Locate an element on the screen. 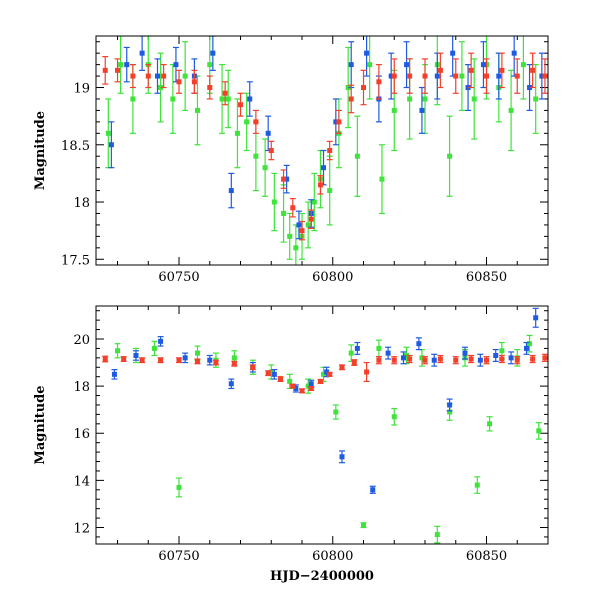 The width and height of the screenshot is (600, 600). x-tick-label: 60850 is located at coordinates (486, 277).